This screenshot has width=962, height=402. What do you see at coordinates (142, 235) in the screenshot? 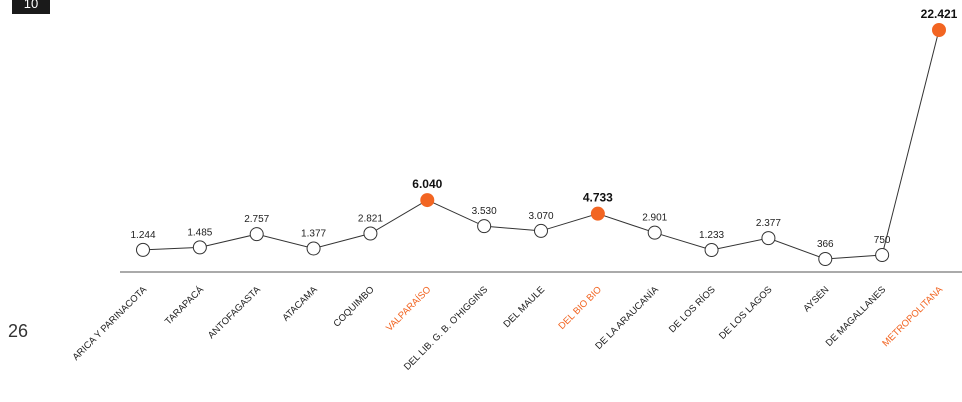
I see `value-label: 1.244` at bounding box center [142, 235].